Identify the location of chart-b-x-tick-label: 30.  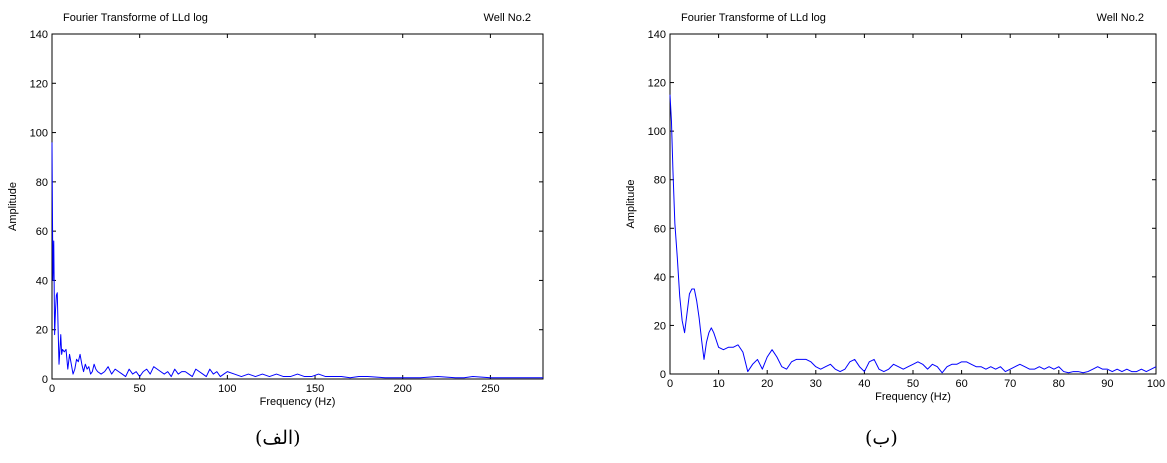
(816, 384).